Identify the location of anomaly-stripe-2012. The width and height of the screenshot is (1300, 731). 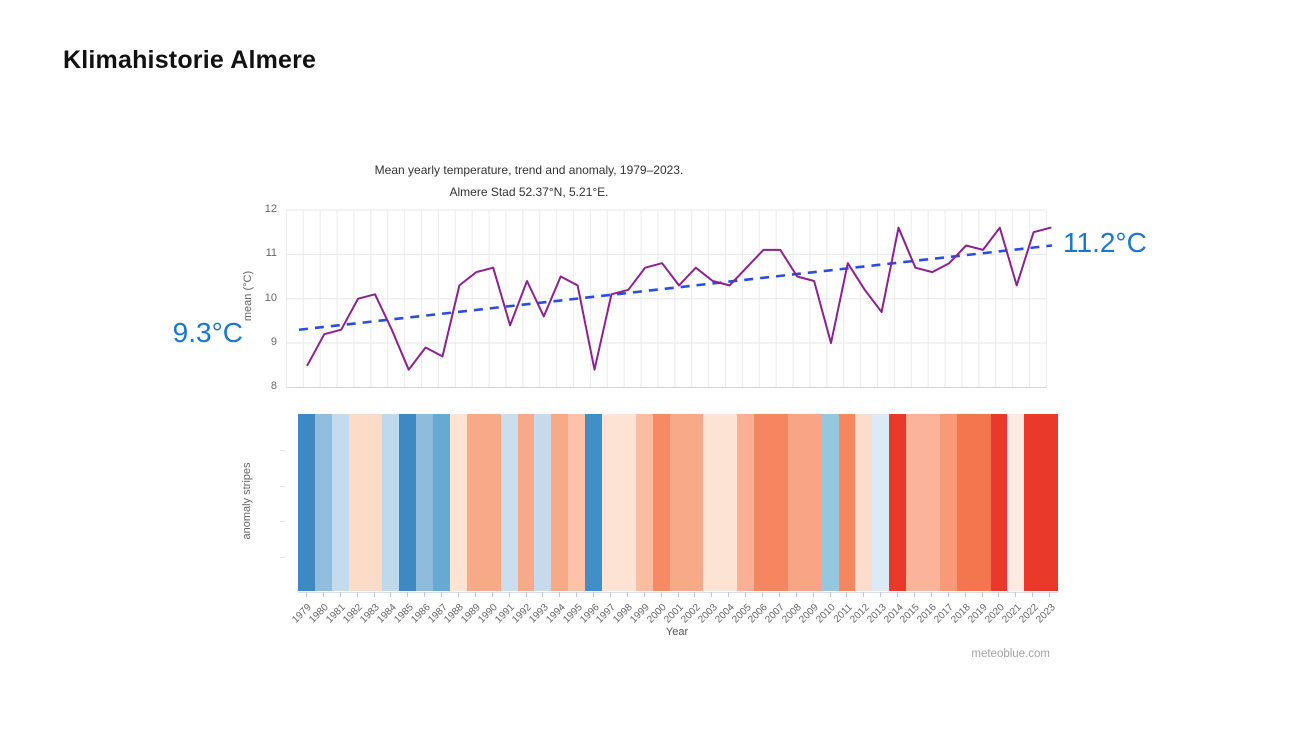
(864, 502).